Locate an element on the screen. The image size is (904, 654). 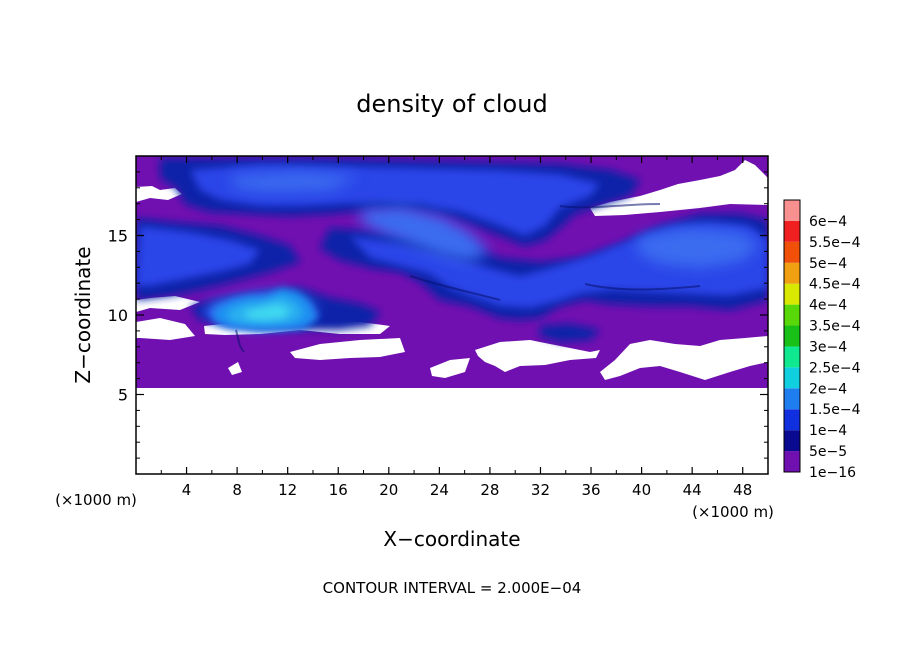
colorbar-label: 4.5e−4 is located at coordinates (835, 285).